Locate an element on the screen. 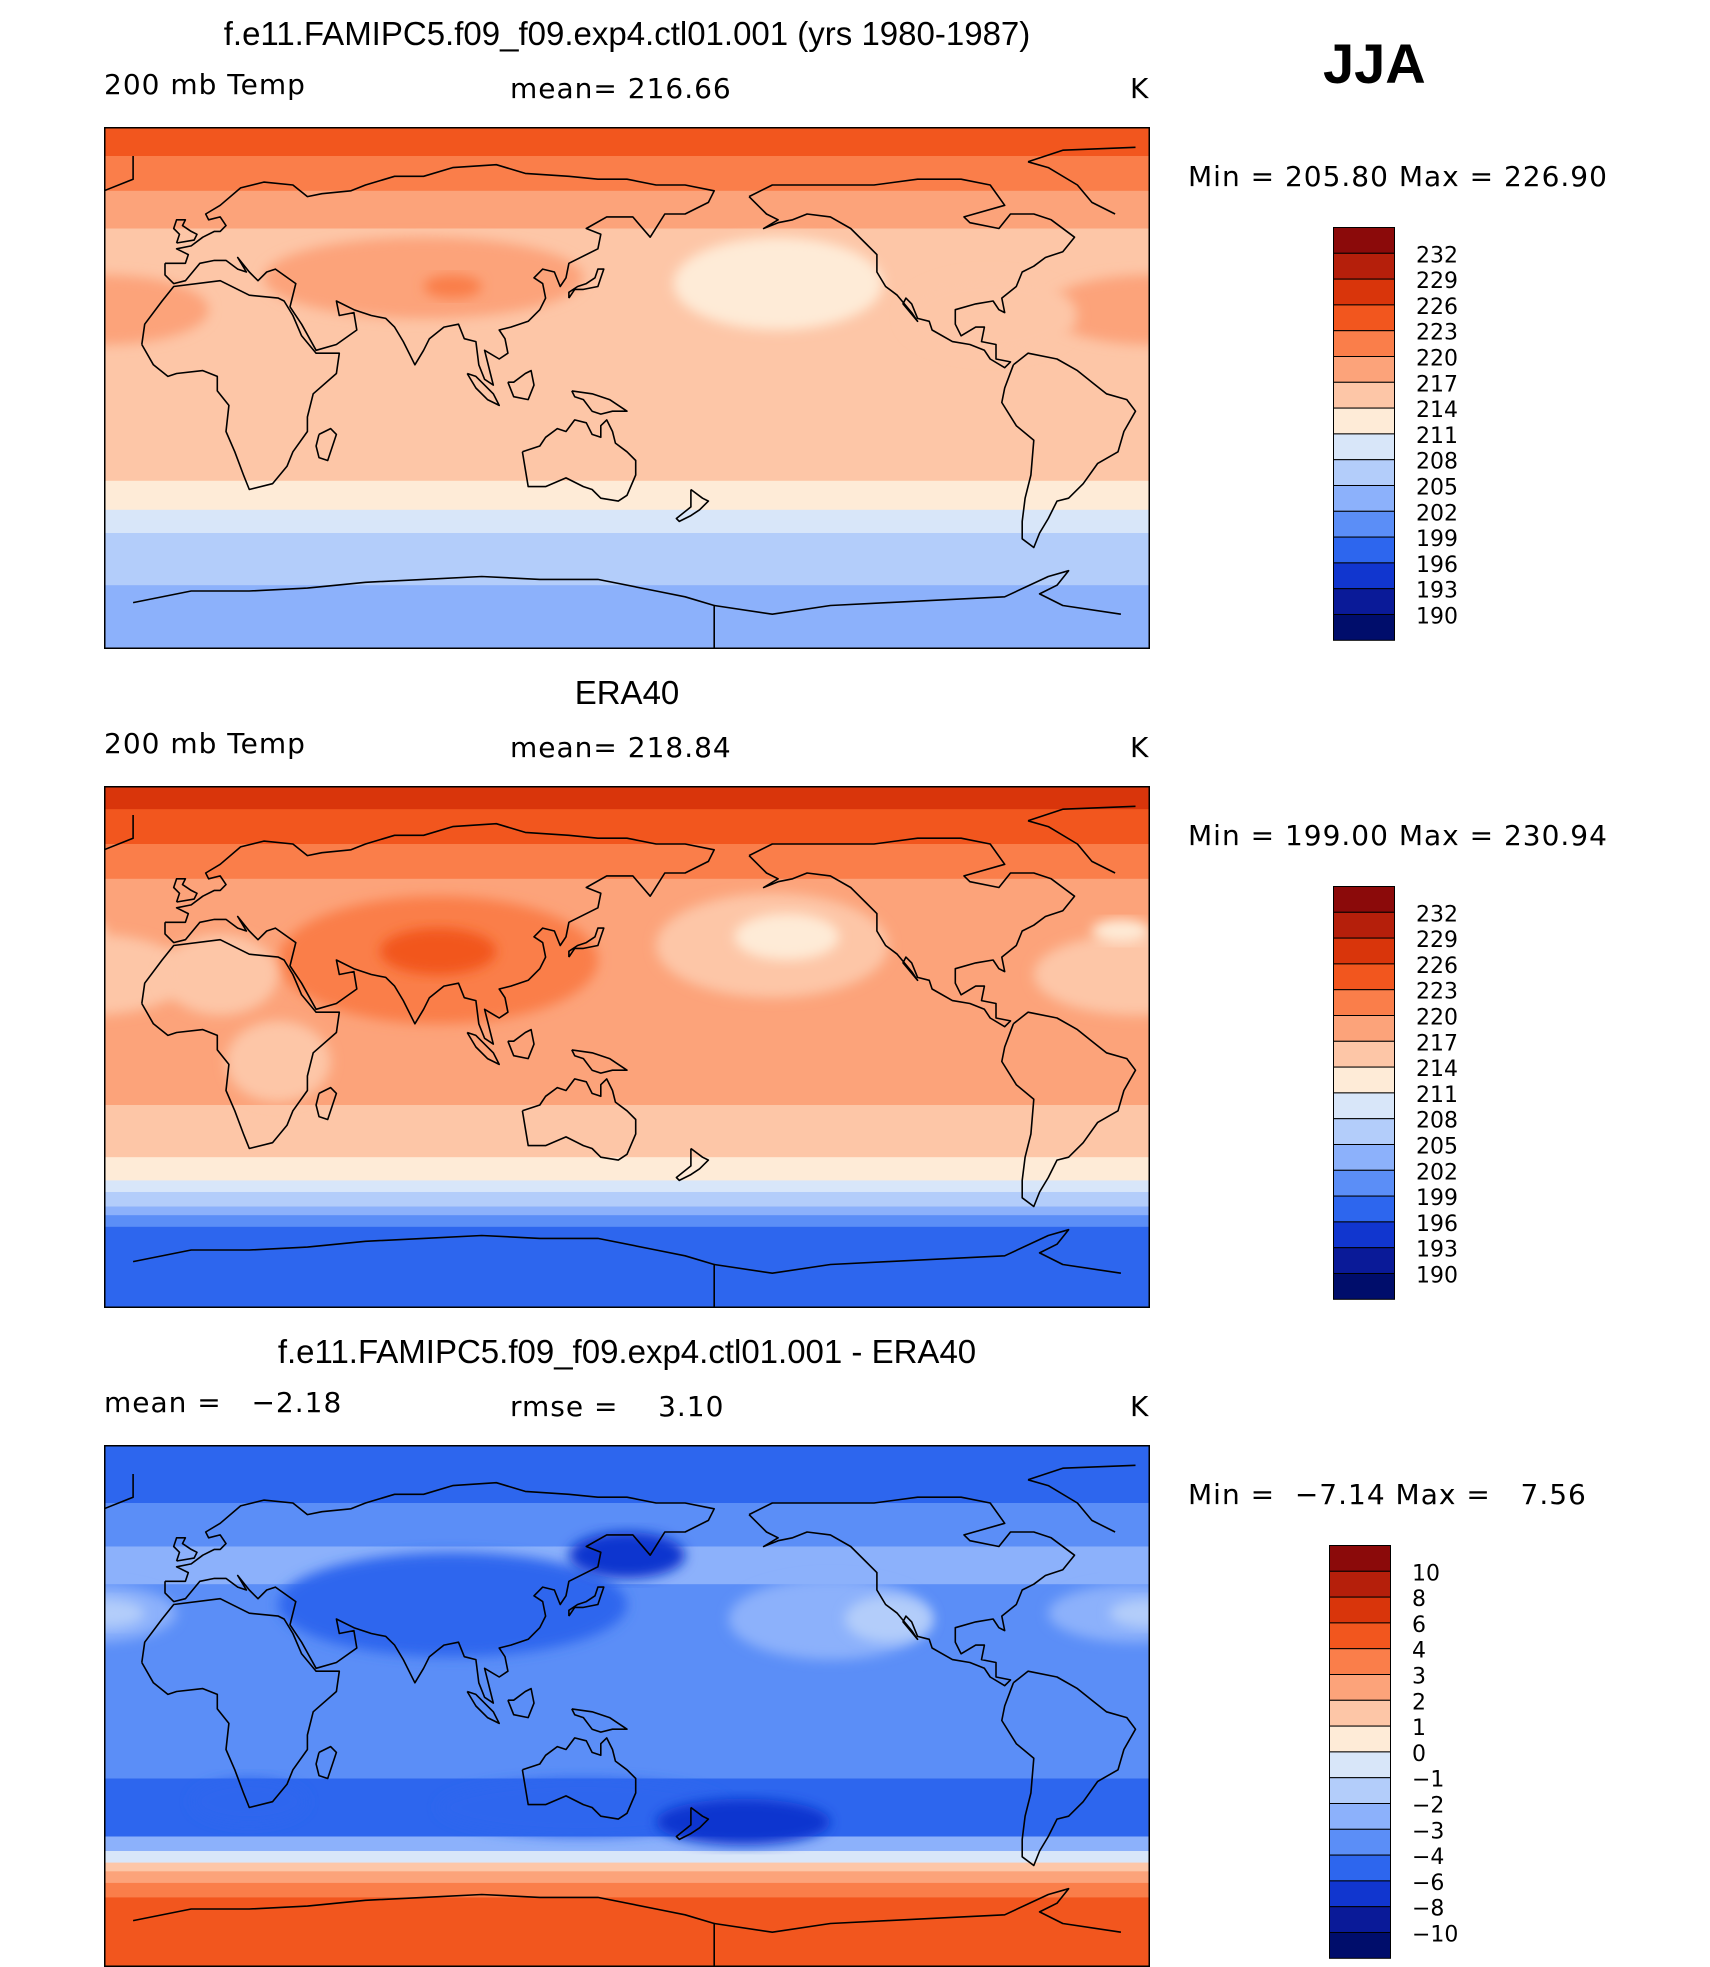 The image size is (1710, 1967). colorbar-tick-label: 8 is located at coordinates (1419, 1599).